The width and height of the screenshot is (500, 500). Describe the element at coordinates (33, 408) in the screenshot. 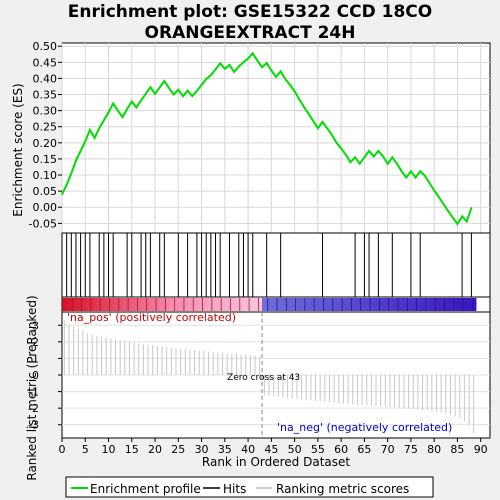

I see `ranking-y-tick-label: -2` at that location.